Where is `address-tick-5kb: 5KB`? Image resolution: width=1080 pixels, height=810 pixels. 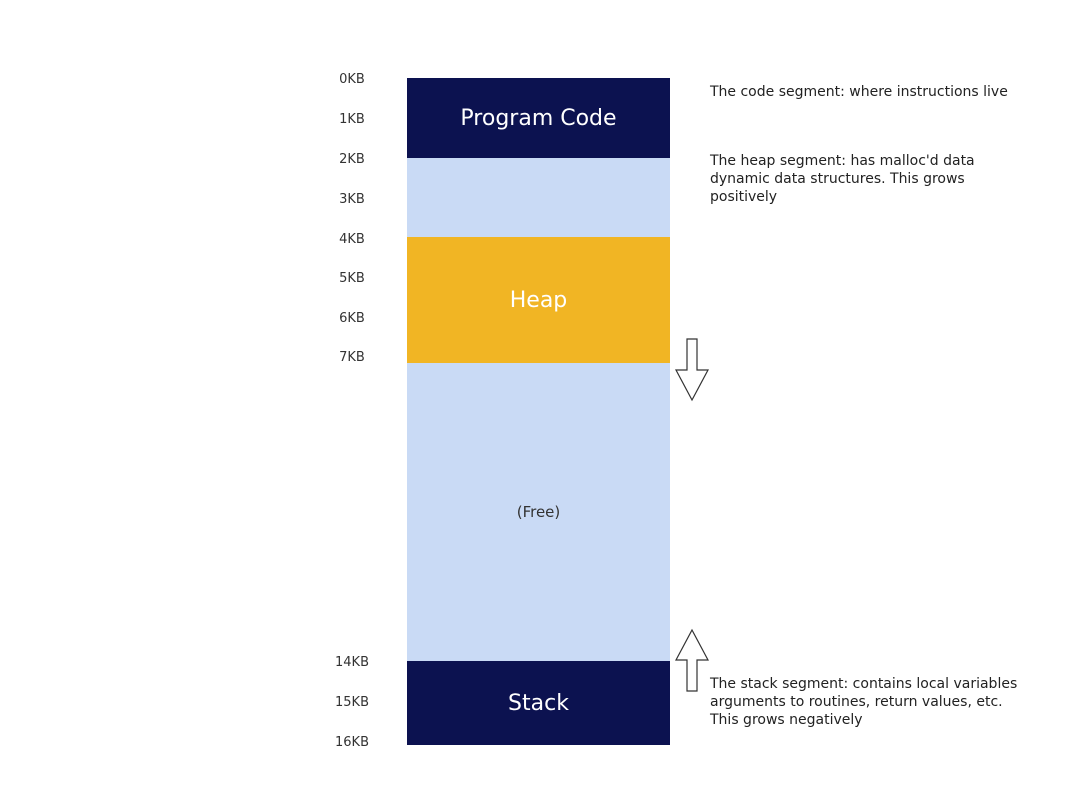
address-tick-5kb: 5KB is located at coordinates (352, 278).